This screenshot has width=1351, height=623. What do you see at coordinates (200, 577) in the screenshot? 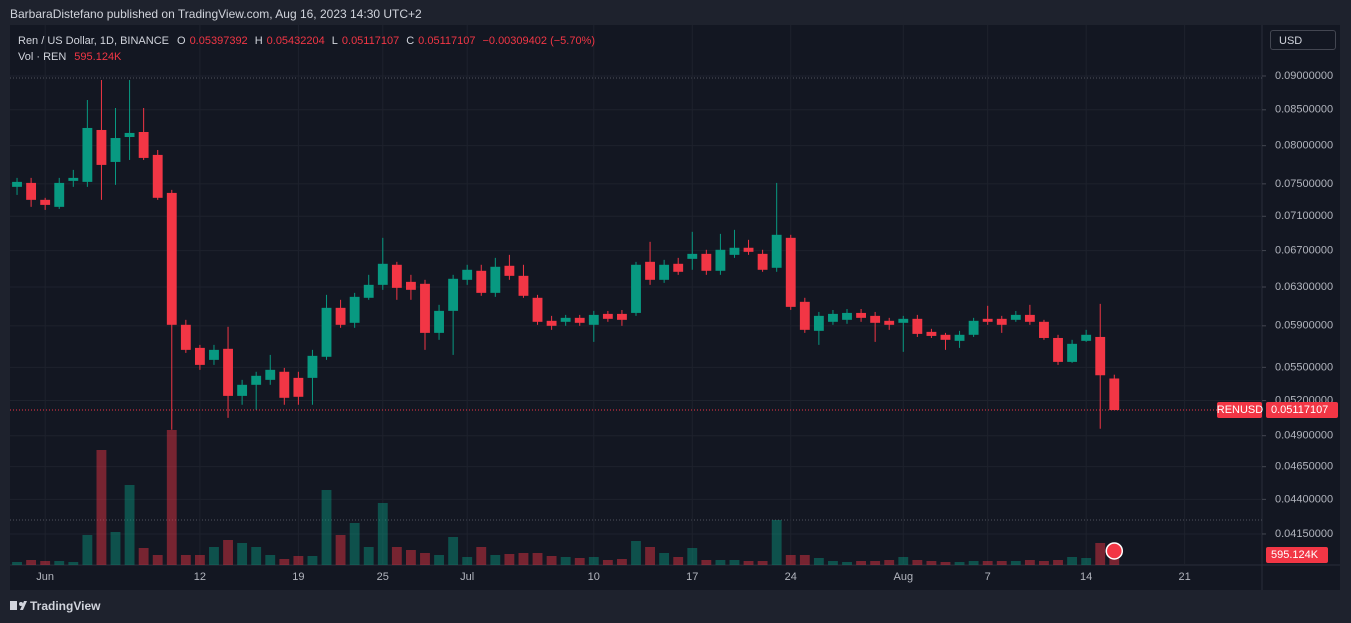
I see `x-tick-label: 12` at bounding box center [200, 577].